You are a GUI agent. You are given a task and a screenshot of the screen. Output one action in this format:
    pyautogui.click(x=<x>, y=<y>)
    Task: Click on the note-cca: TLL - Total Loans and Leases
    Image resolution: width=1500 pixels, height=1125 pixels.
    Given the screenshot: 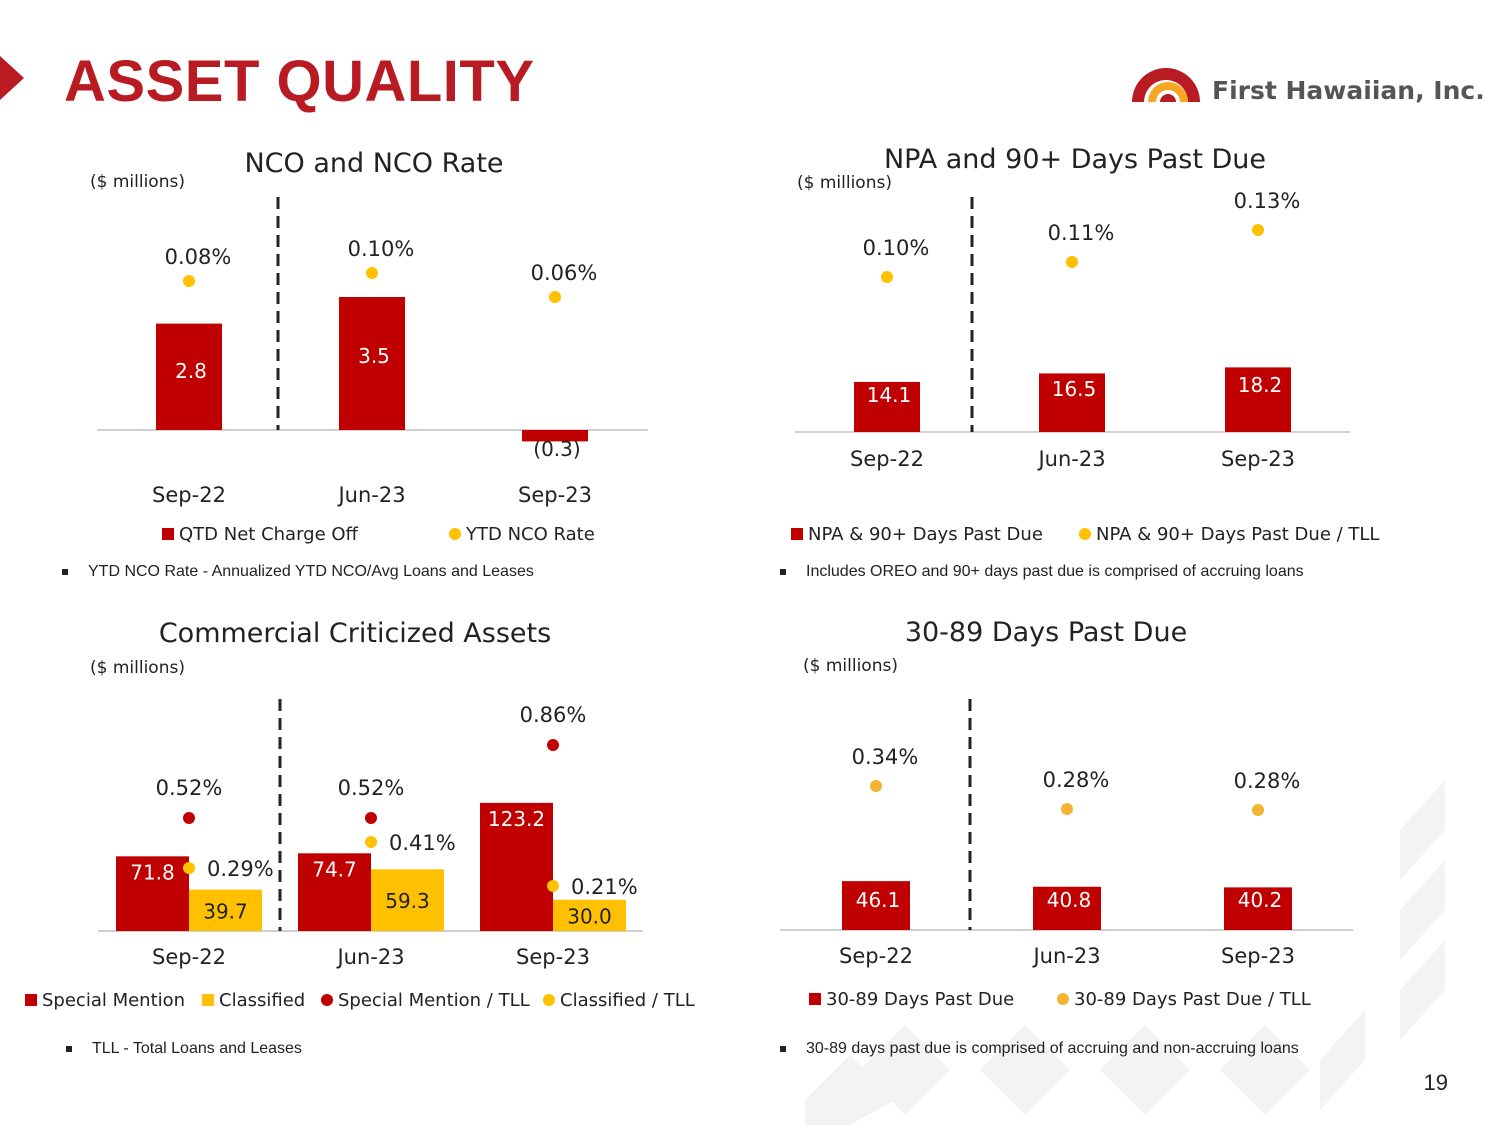 What is the action you would take?
    pyautogui.click(x=184, y=1049)
    